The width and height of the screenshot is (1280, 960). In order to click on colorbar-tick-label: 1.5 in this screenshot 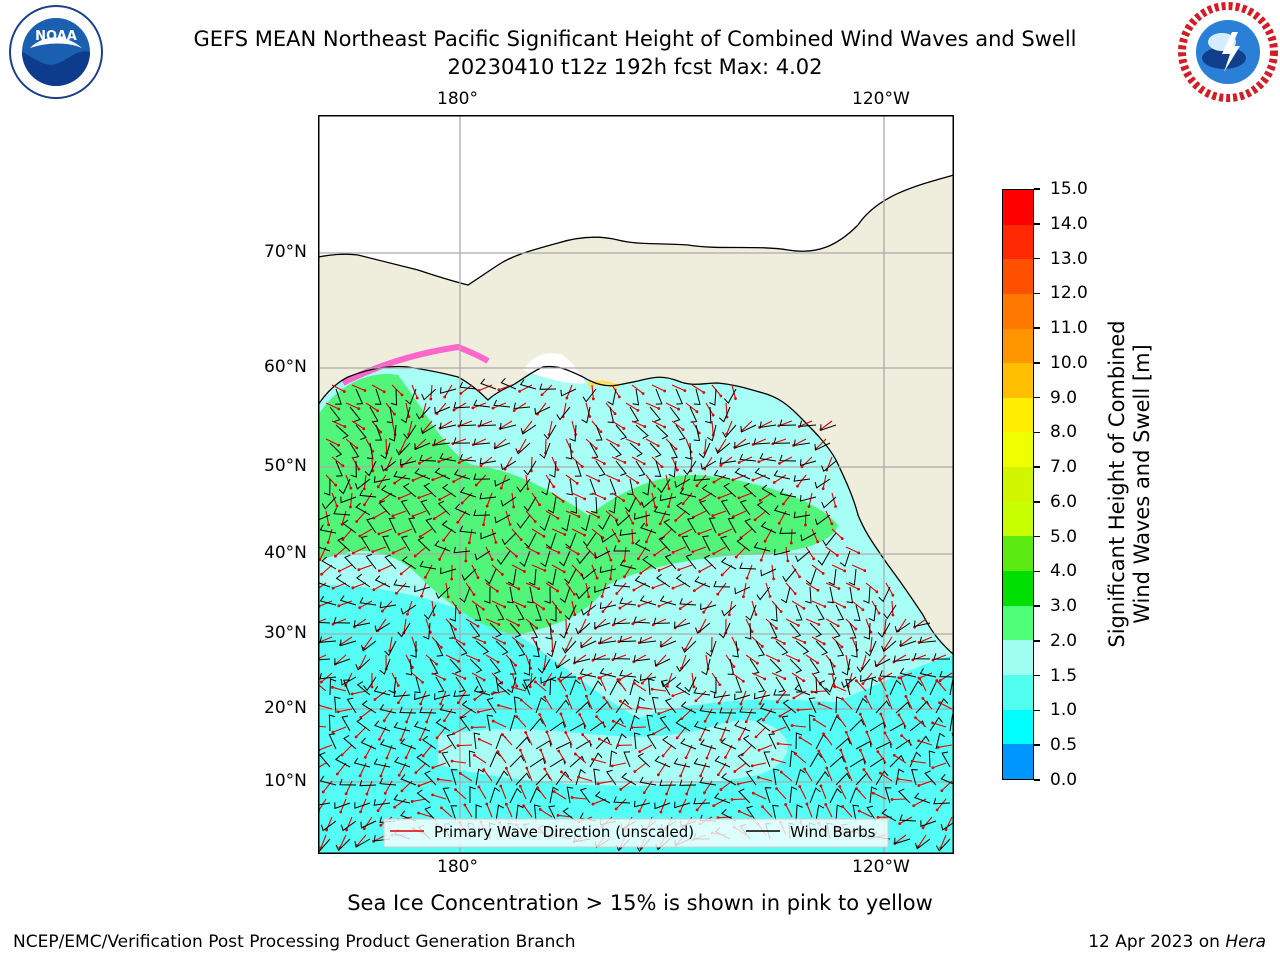, I will do `click(1064, 675)`.